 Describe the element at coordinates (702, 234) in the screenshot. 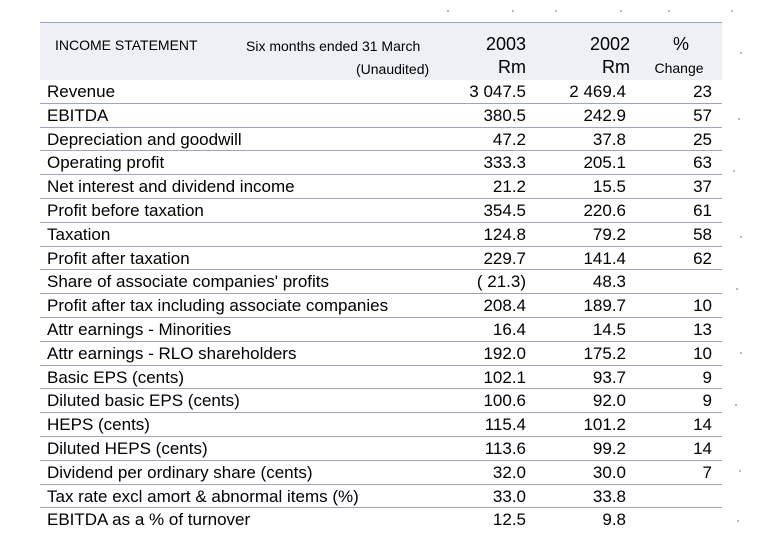

I see `value-change: 58` at that location.